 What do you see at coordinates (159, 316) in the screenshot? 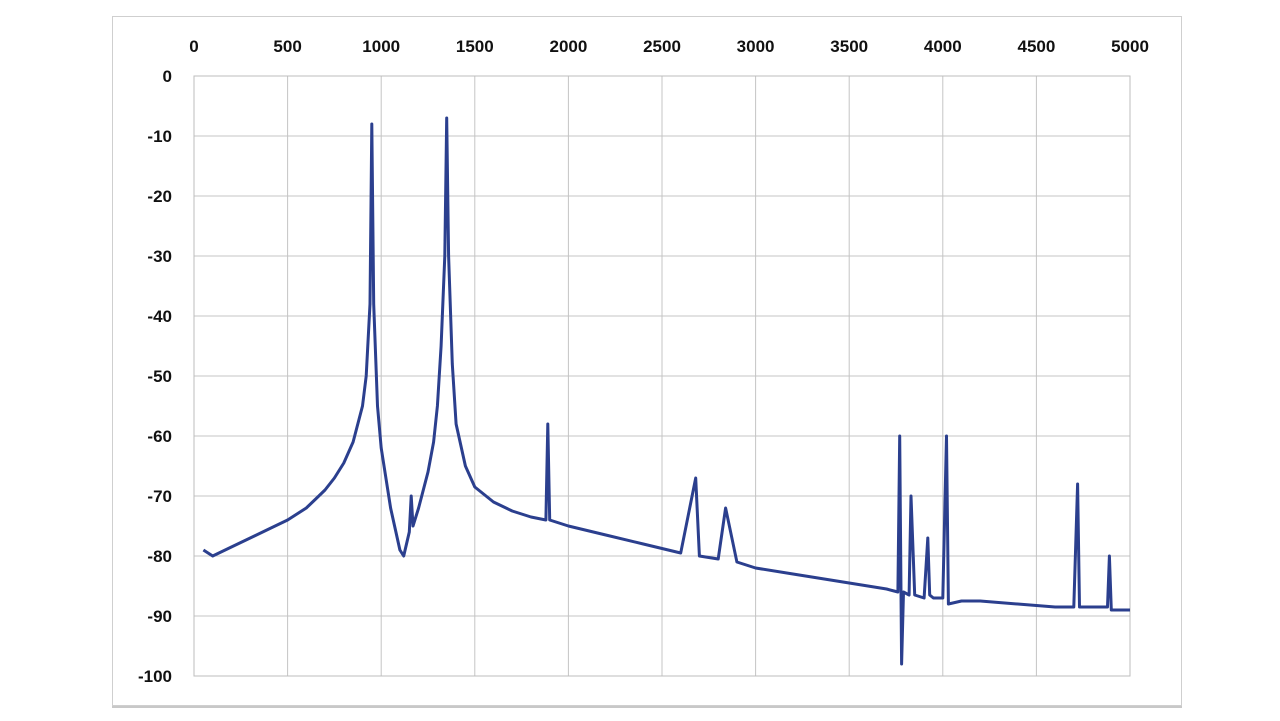
I see `y-tick-label: -40` at bounding box center [159, 316].